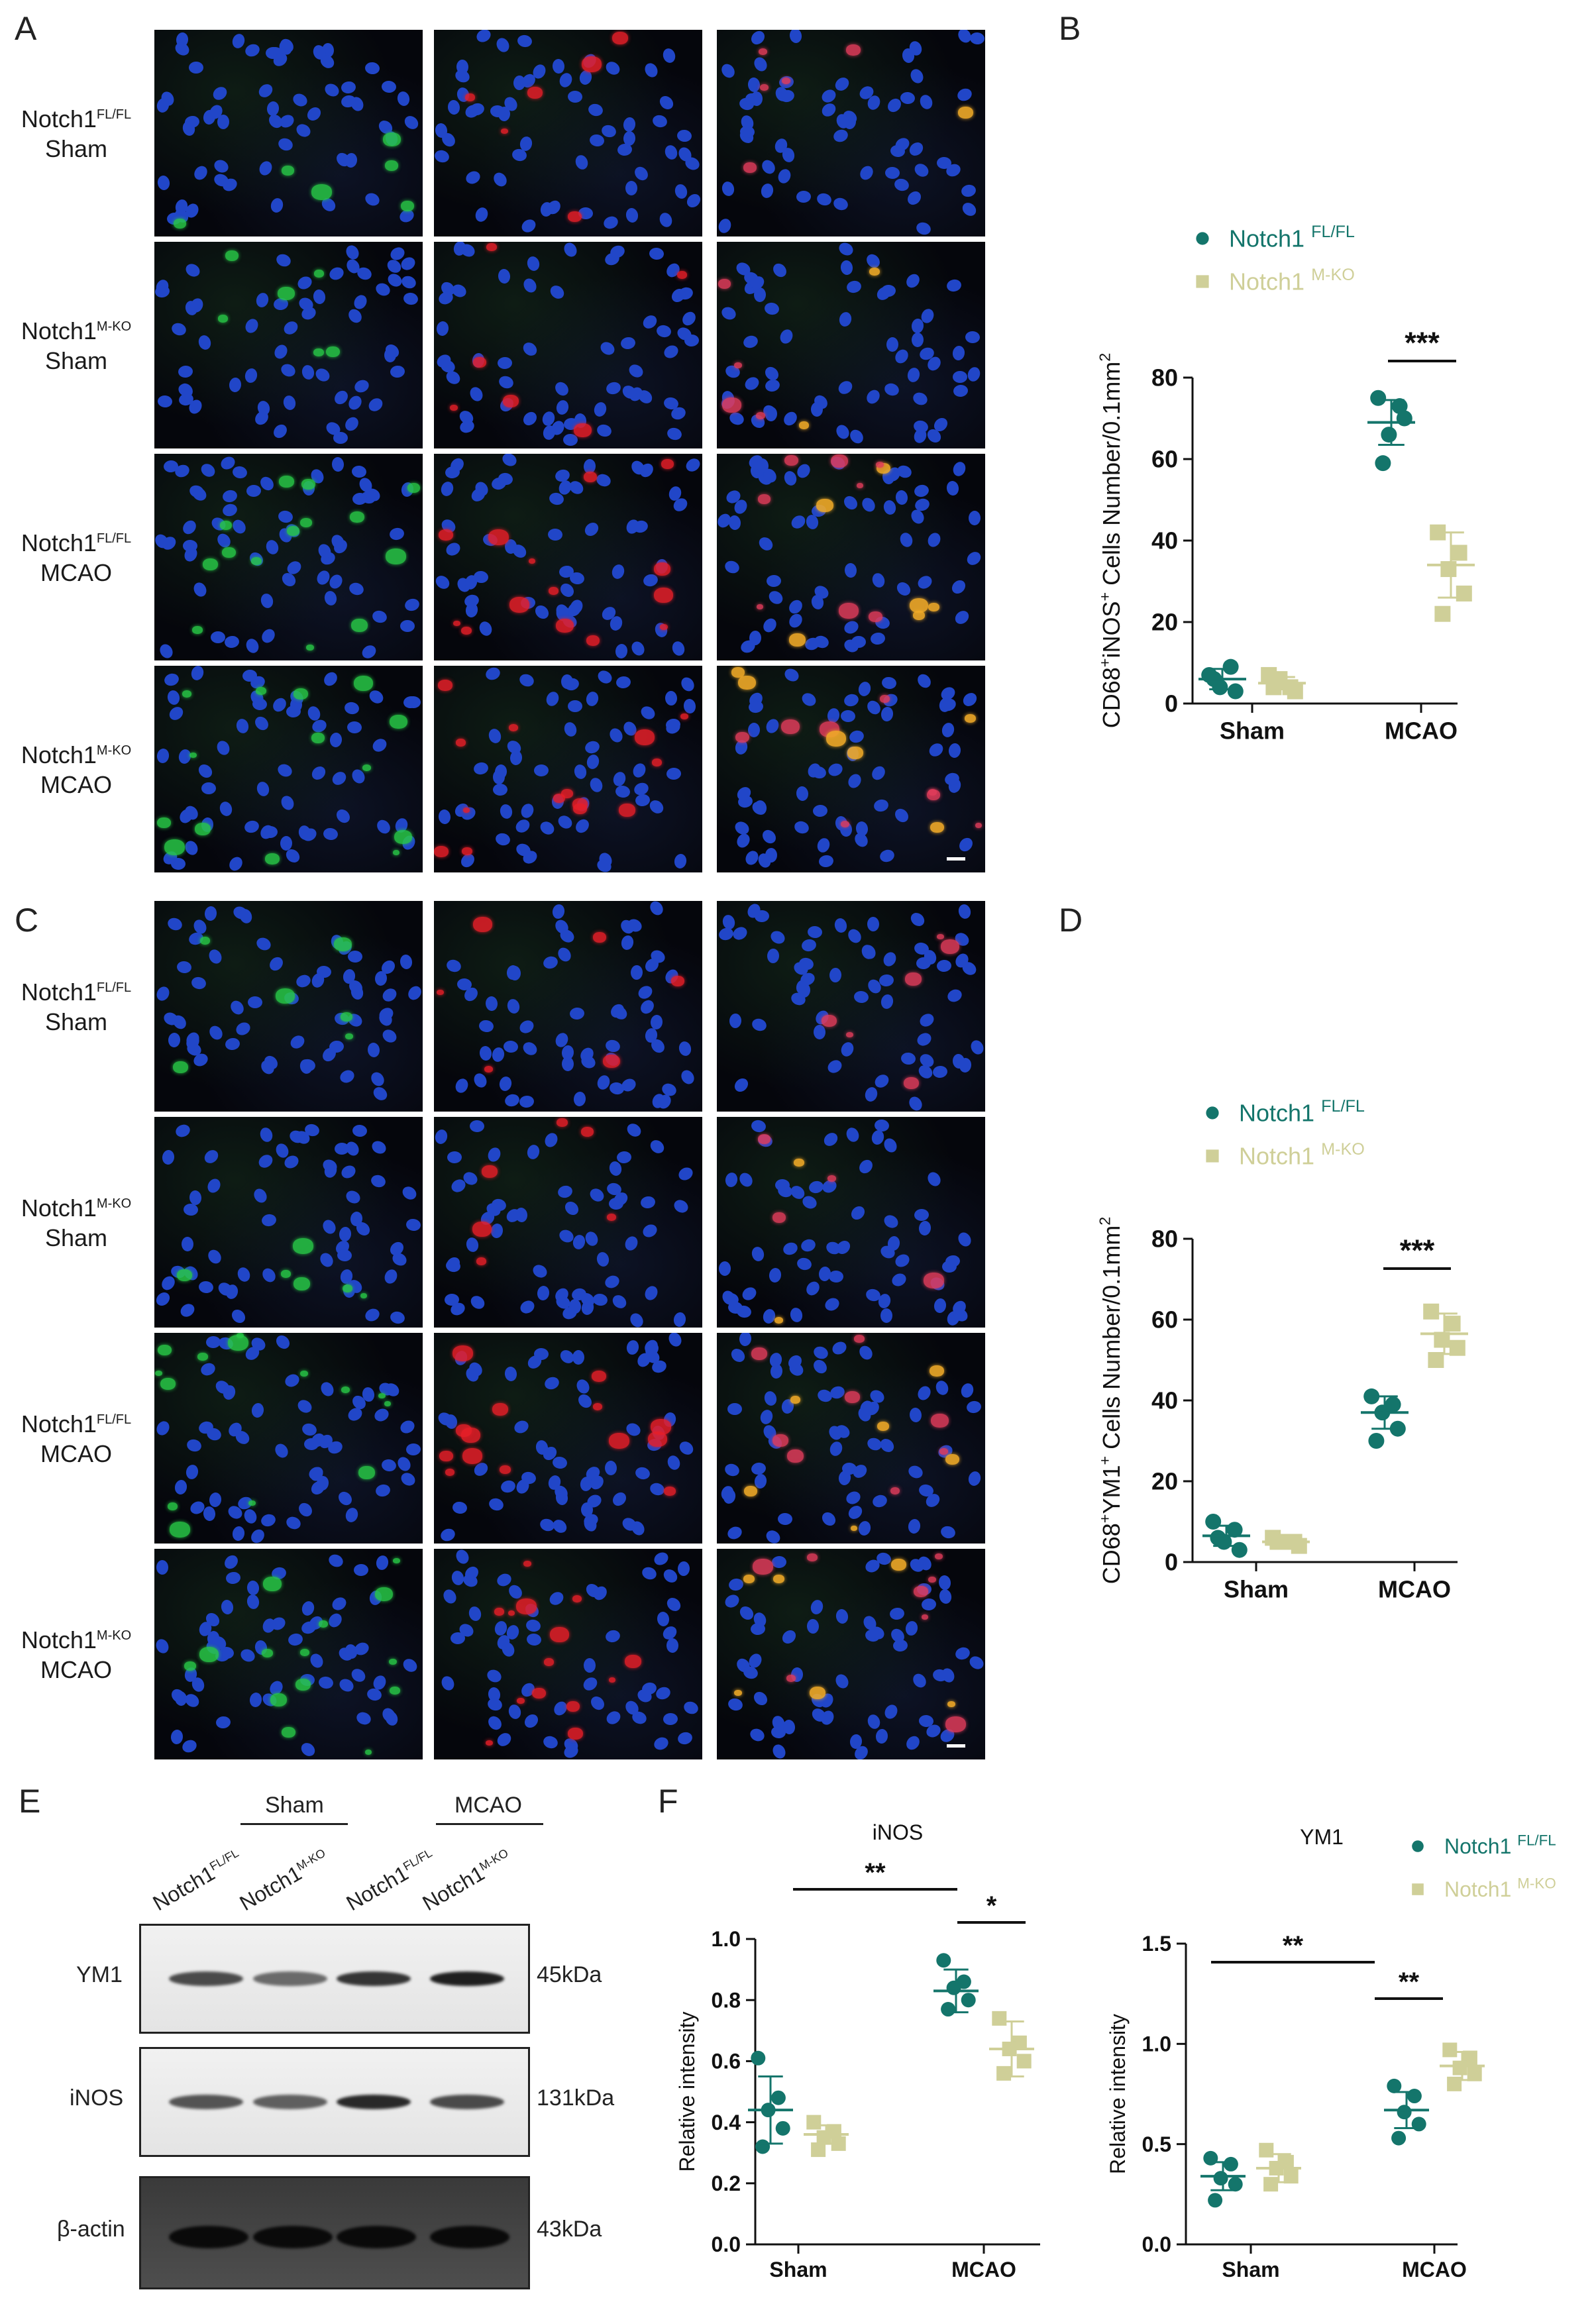 The image size is (1596, 2304). I want to click on y-tick-label: 0.0, so click(726, 2244).